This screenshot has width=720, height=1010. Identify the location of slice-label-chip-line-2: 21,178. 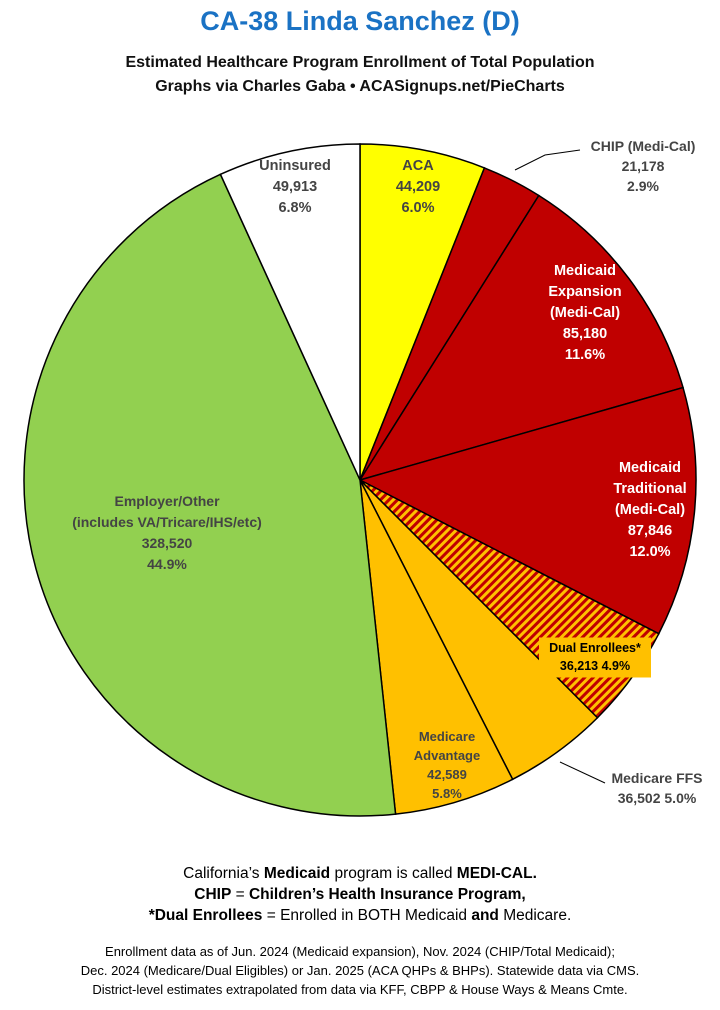
(643, 166).